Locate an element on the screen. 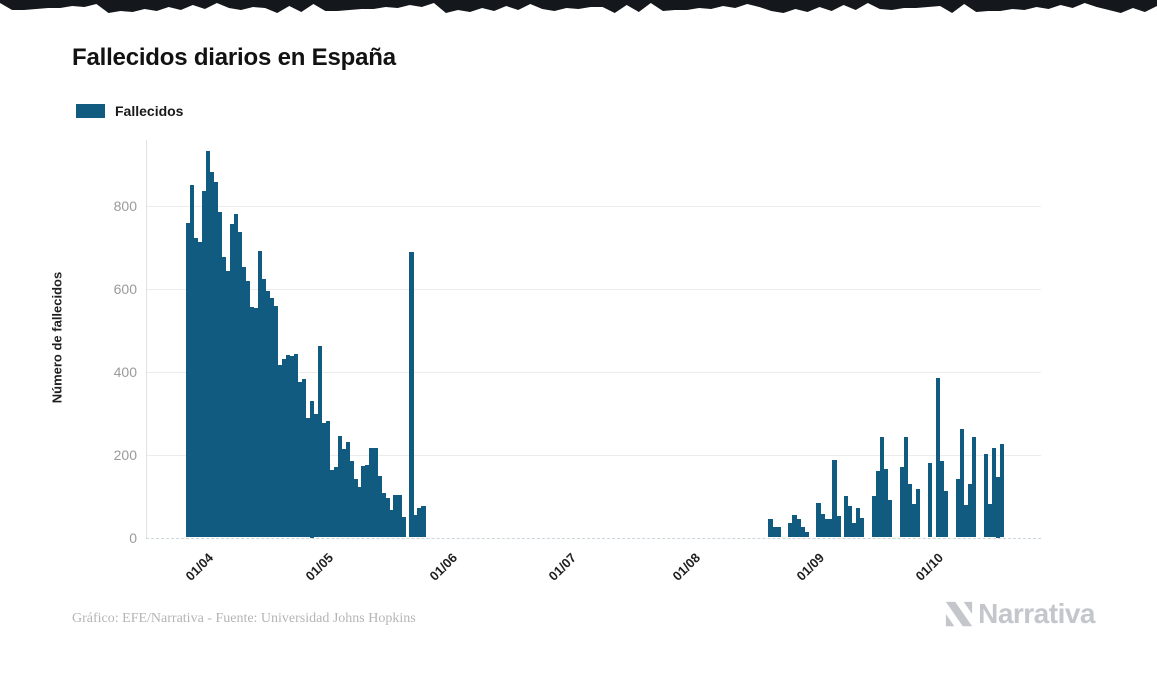 Image resolution: width=1157 pixels, height=674 pixels. y-axis-line is located at coordinates (146, 339).